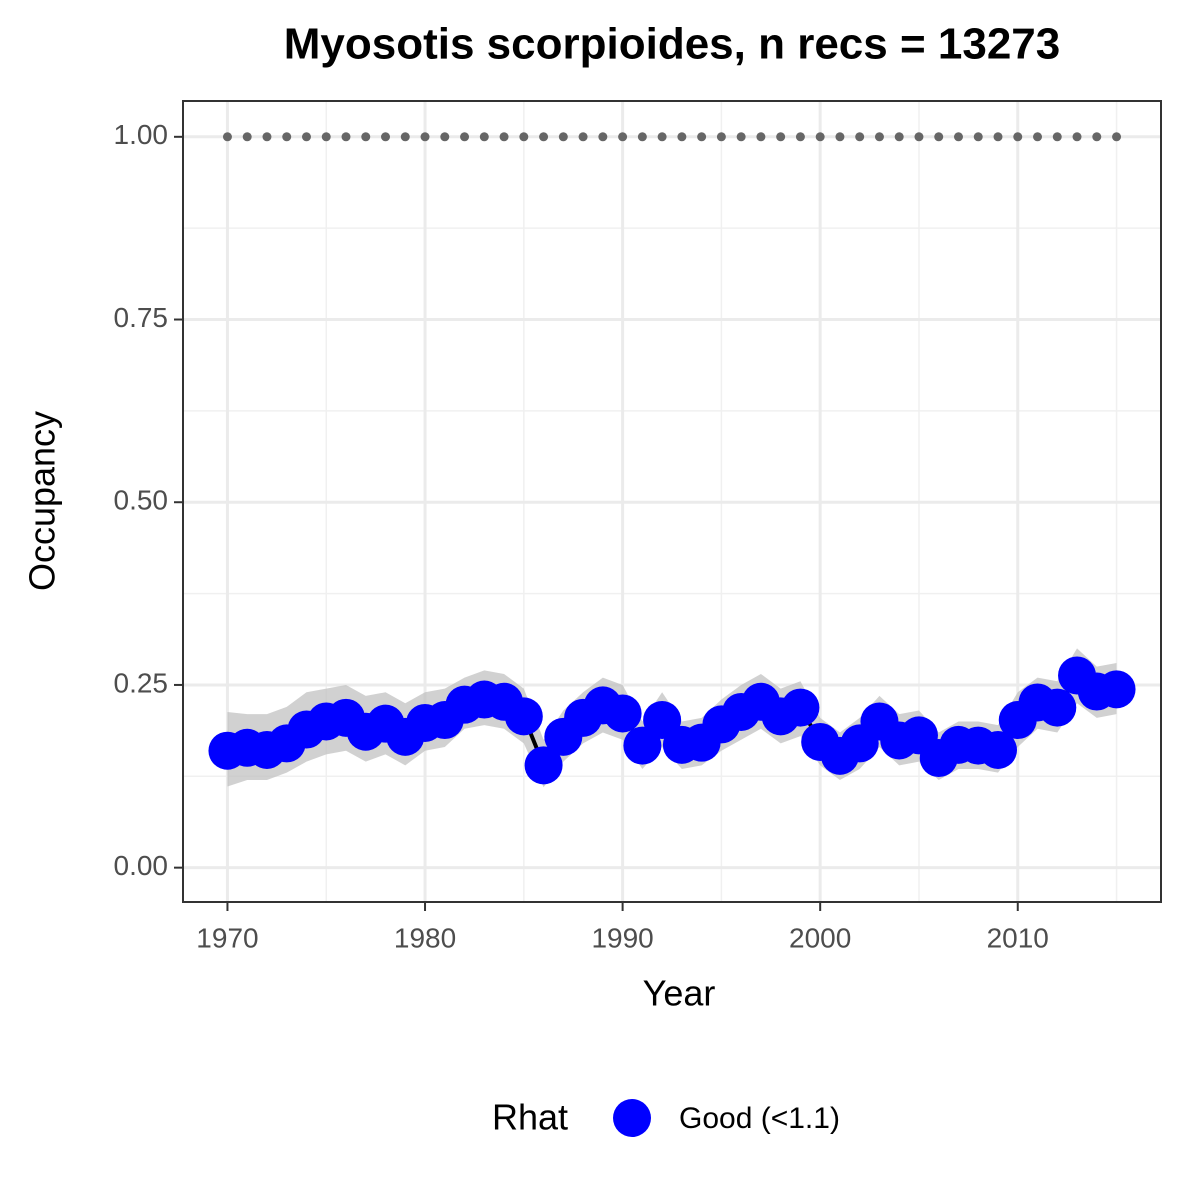  I want to click on y-tick-label: 0.00, so click(141, 865).